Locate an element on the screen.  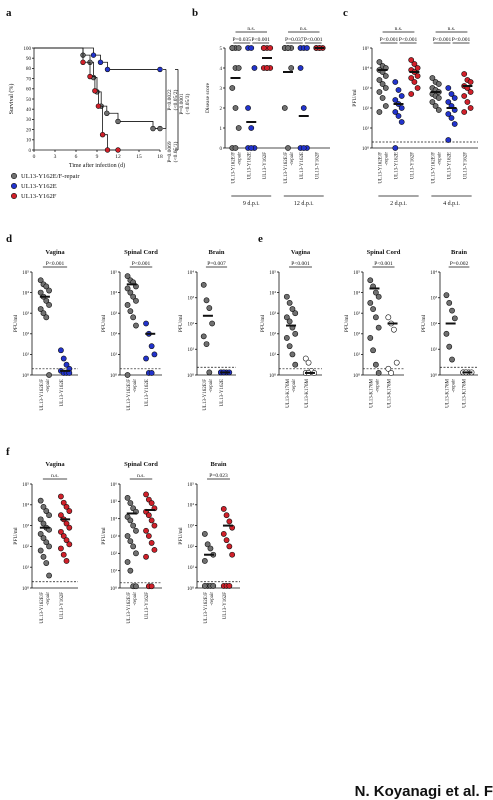
y-axis-label: Disease score is located at coordinates (208, 97).